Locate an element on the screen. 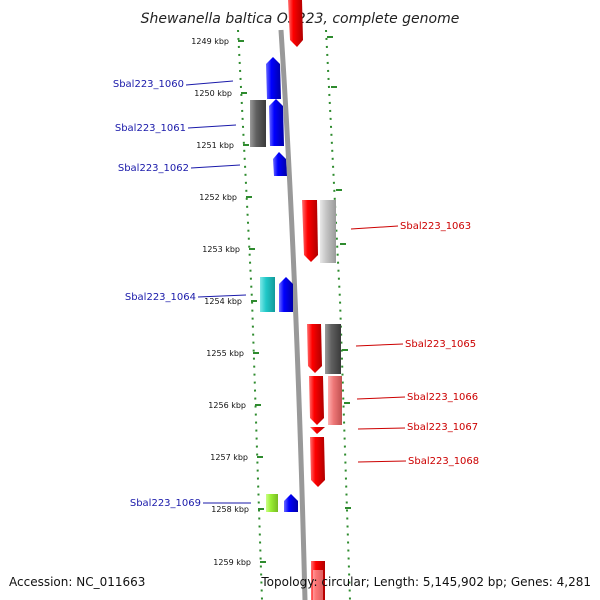 The image size is (600, 600). gene-block-bottom-pale is located at coordinates (318, 585).